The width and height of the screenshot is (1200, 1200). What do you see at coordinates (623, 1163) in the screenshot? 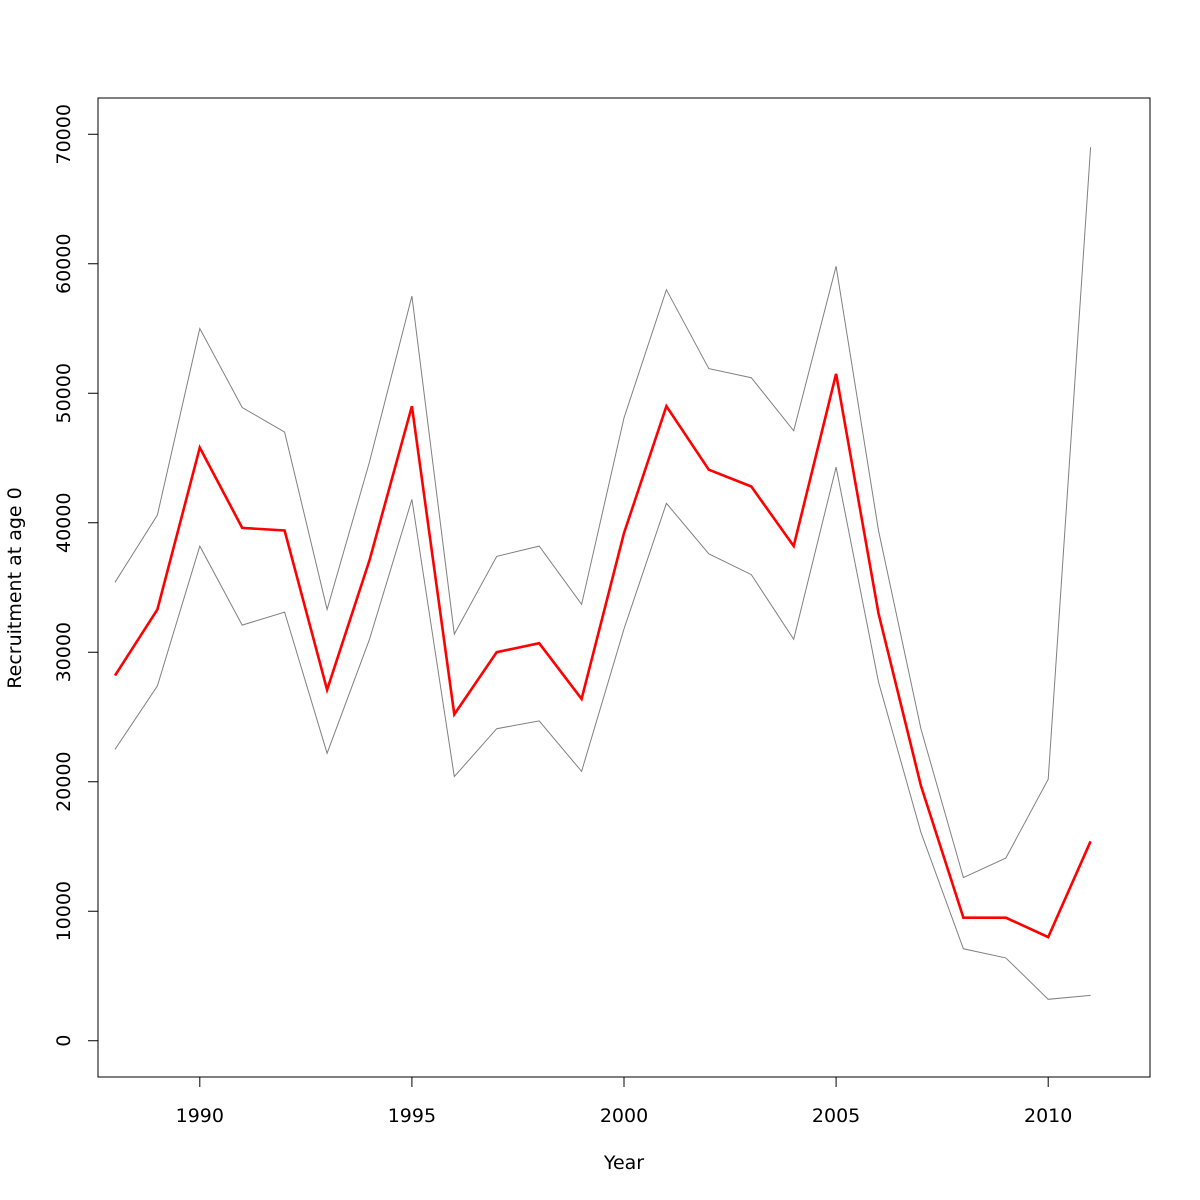
I see `x-axis-title: Year` at bounding box center [623, 1163].